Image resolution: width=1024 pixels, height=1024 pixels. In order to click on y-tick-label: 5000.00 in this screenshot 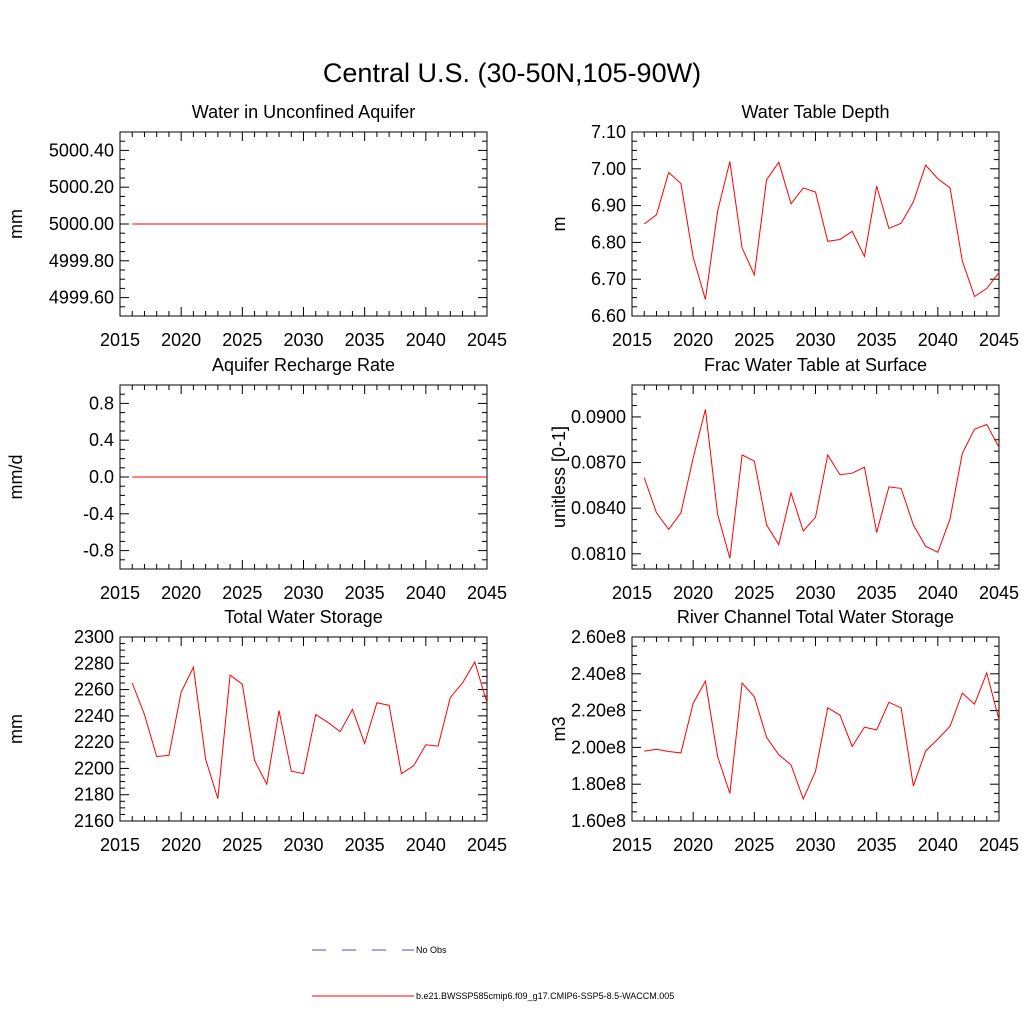, I will do `click(81, 224)`.